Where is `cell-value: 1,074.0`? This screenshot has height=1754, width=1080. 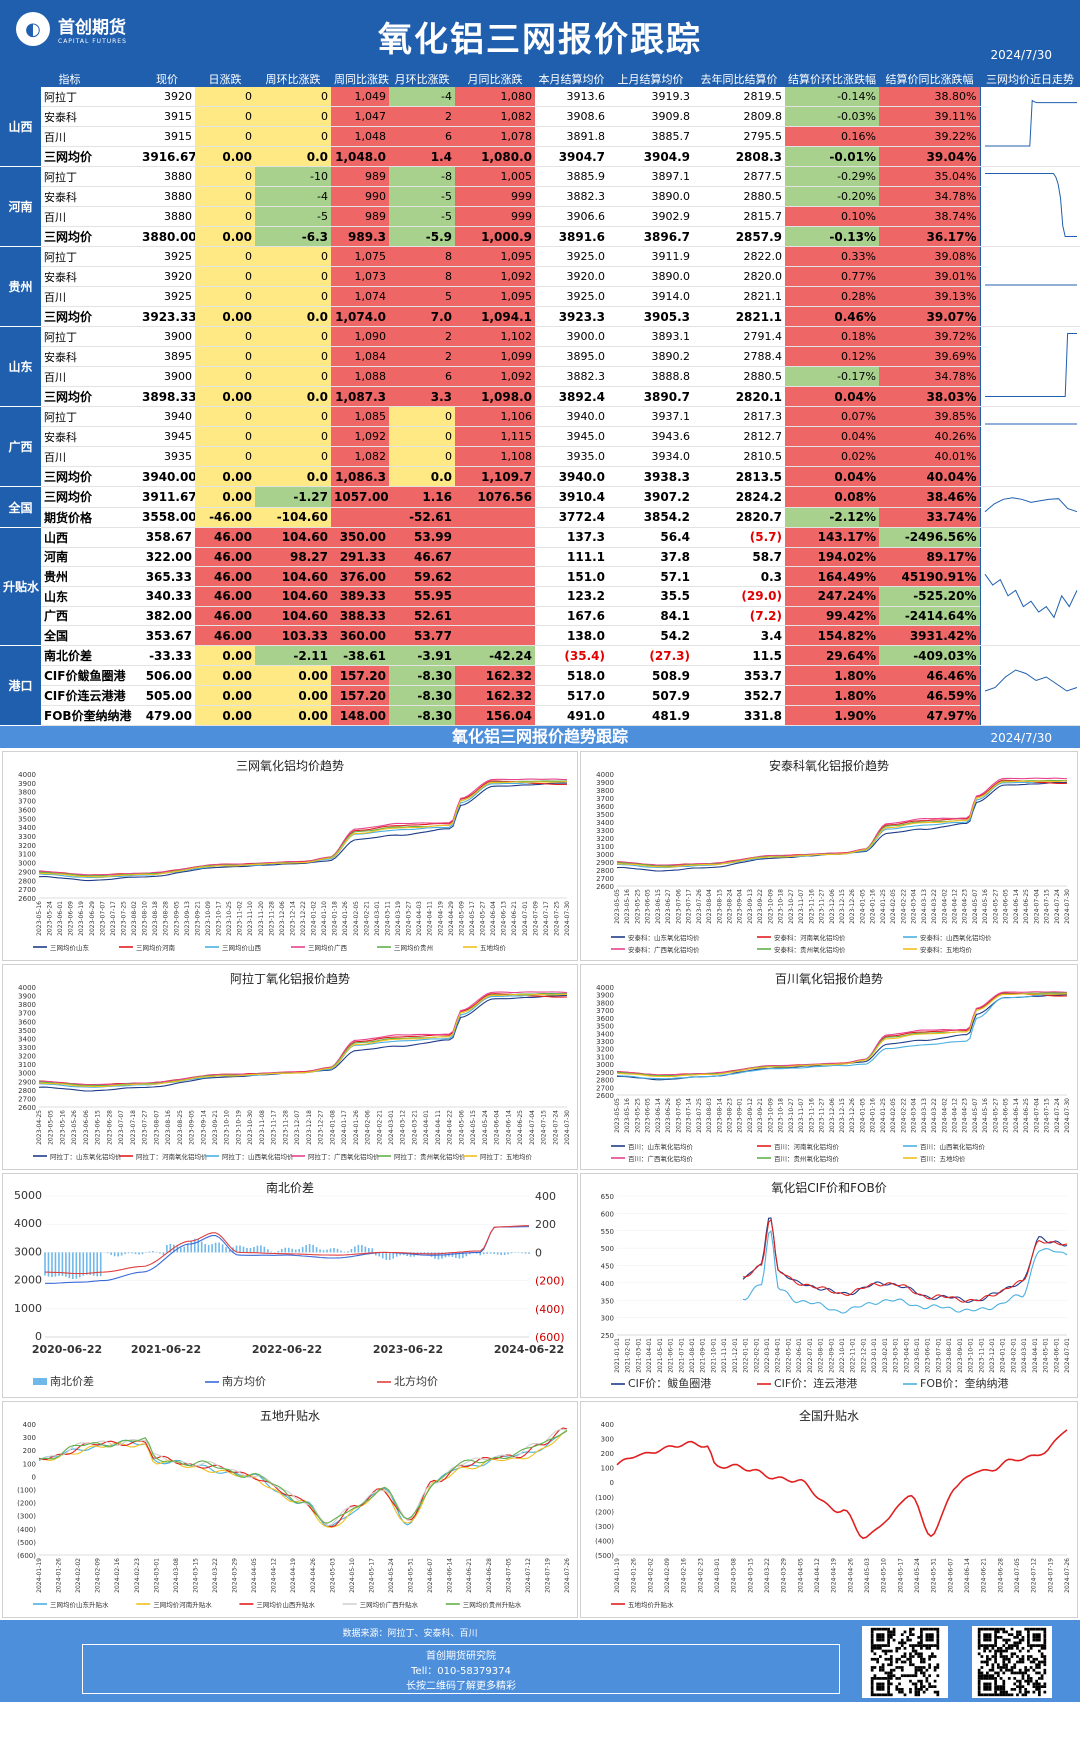 cell-value: 1,074.0 is located at coordinates (360, 316).